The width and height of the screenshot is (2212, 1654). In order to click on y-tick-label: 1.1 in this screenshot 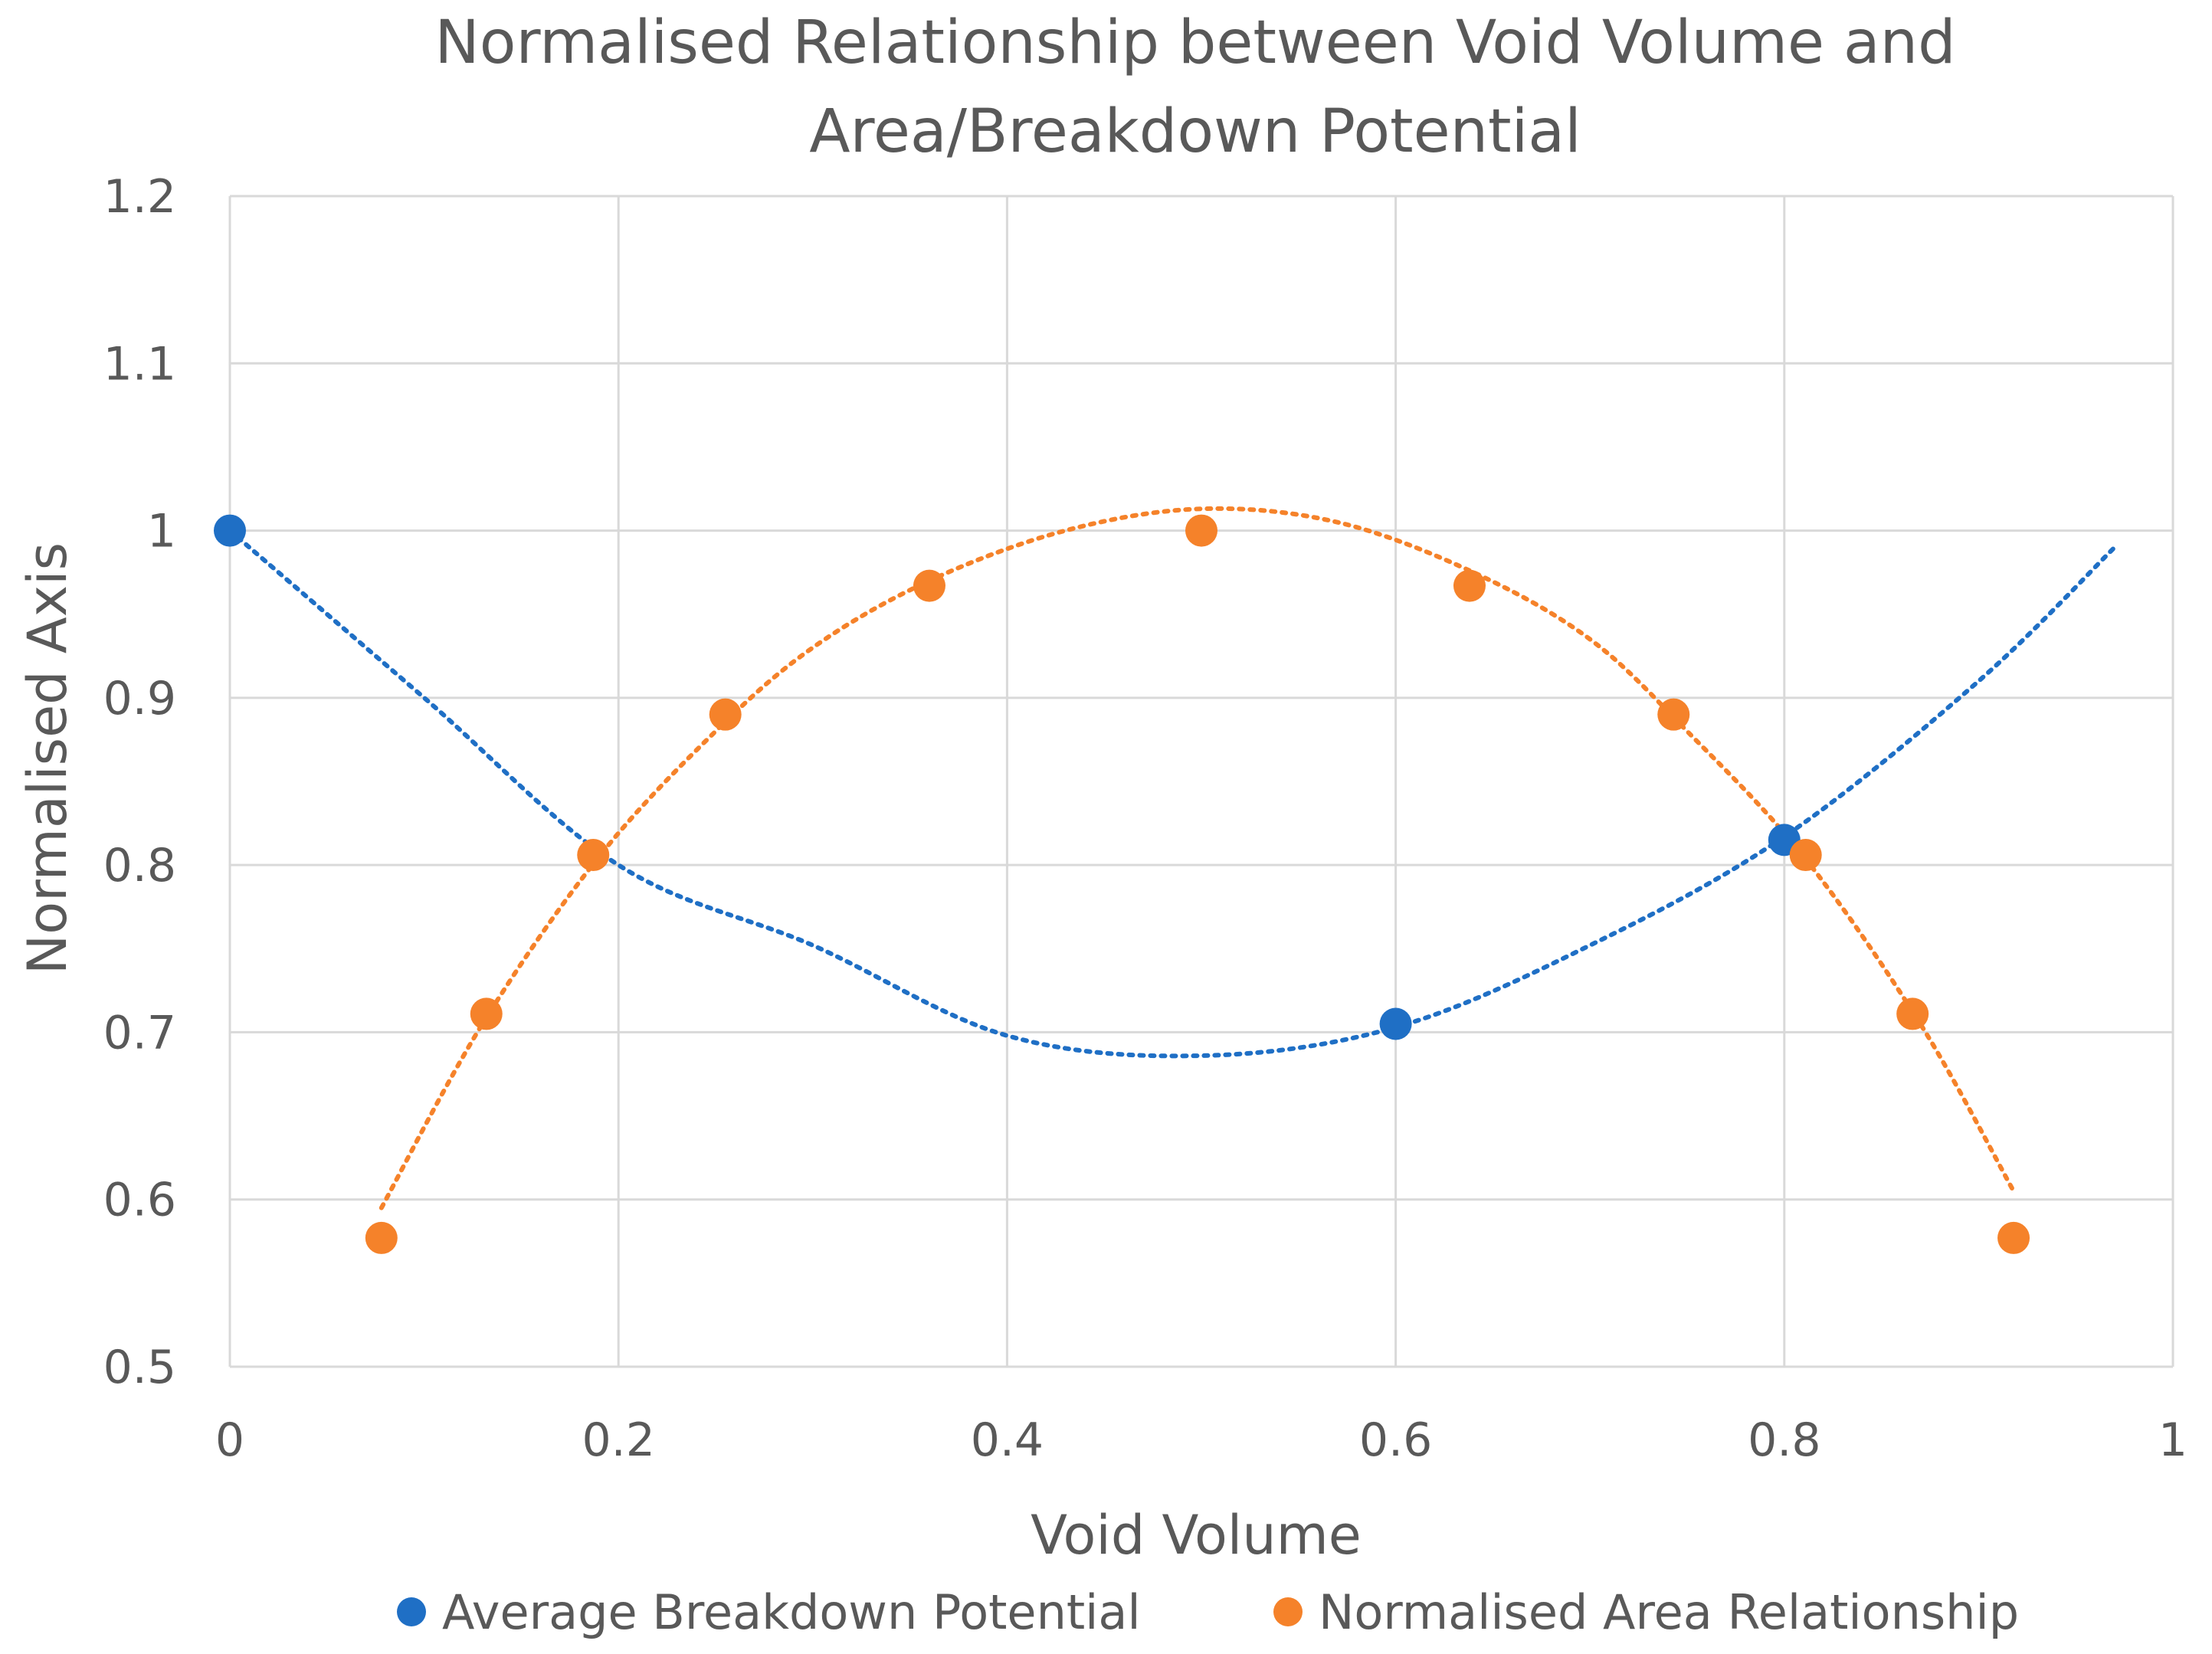, I will do `click(140, 364)`.